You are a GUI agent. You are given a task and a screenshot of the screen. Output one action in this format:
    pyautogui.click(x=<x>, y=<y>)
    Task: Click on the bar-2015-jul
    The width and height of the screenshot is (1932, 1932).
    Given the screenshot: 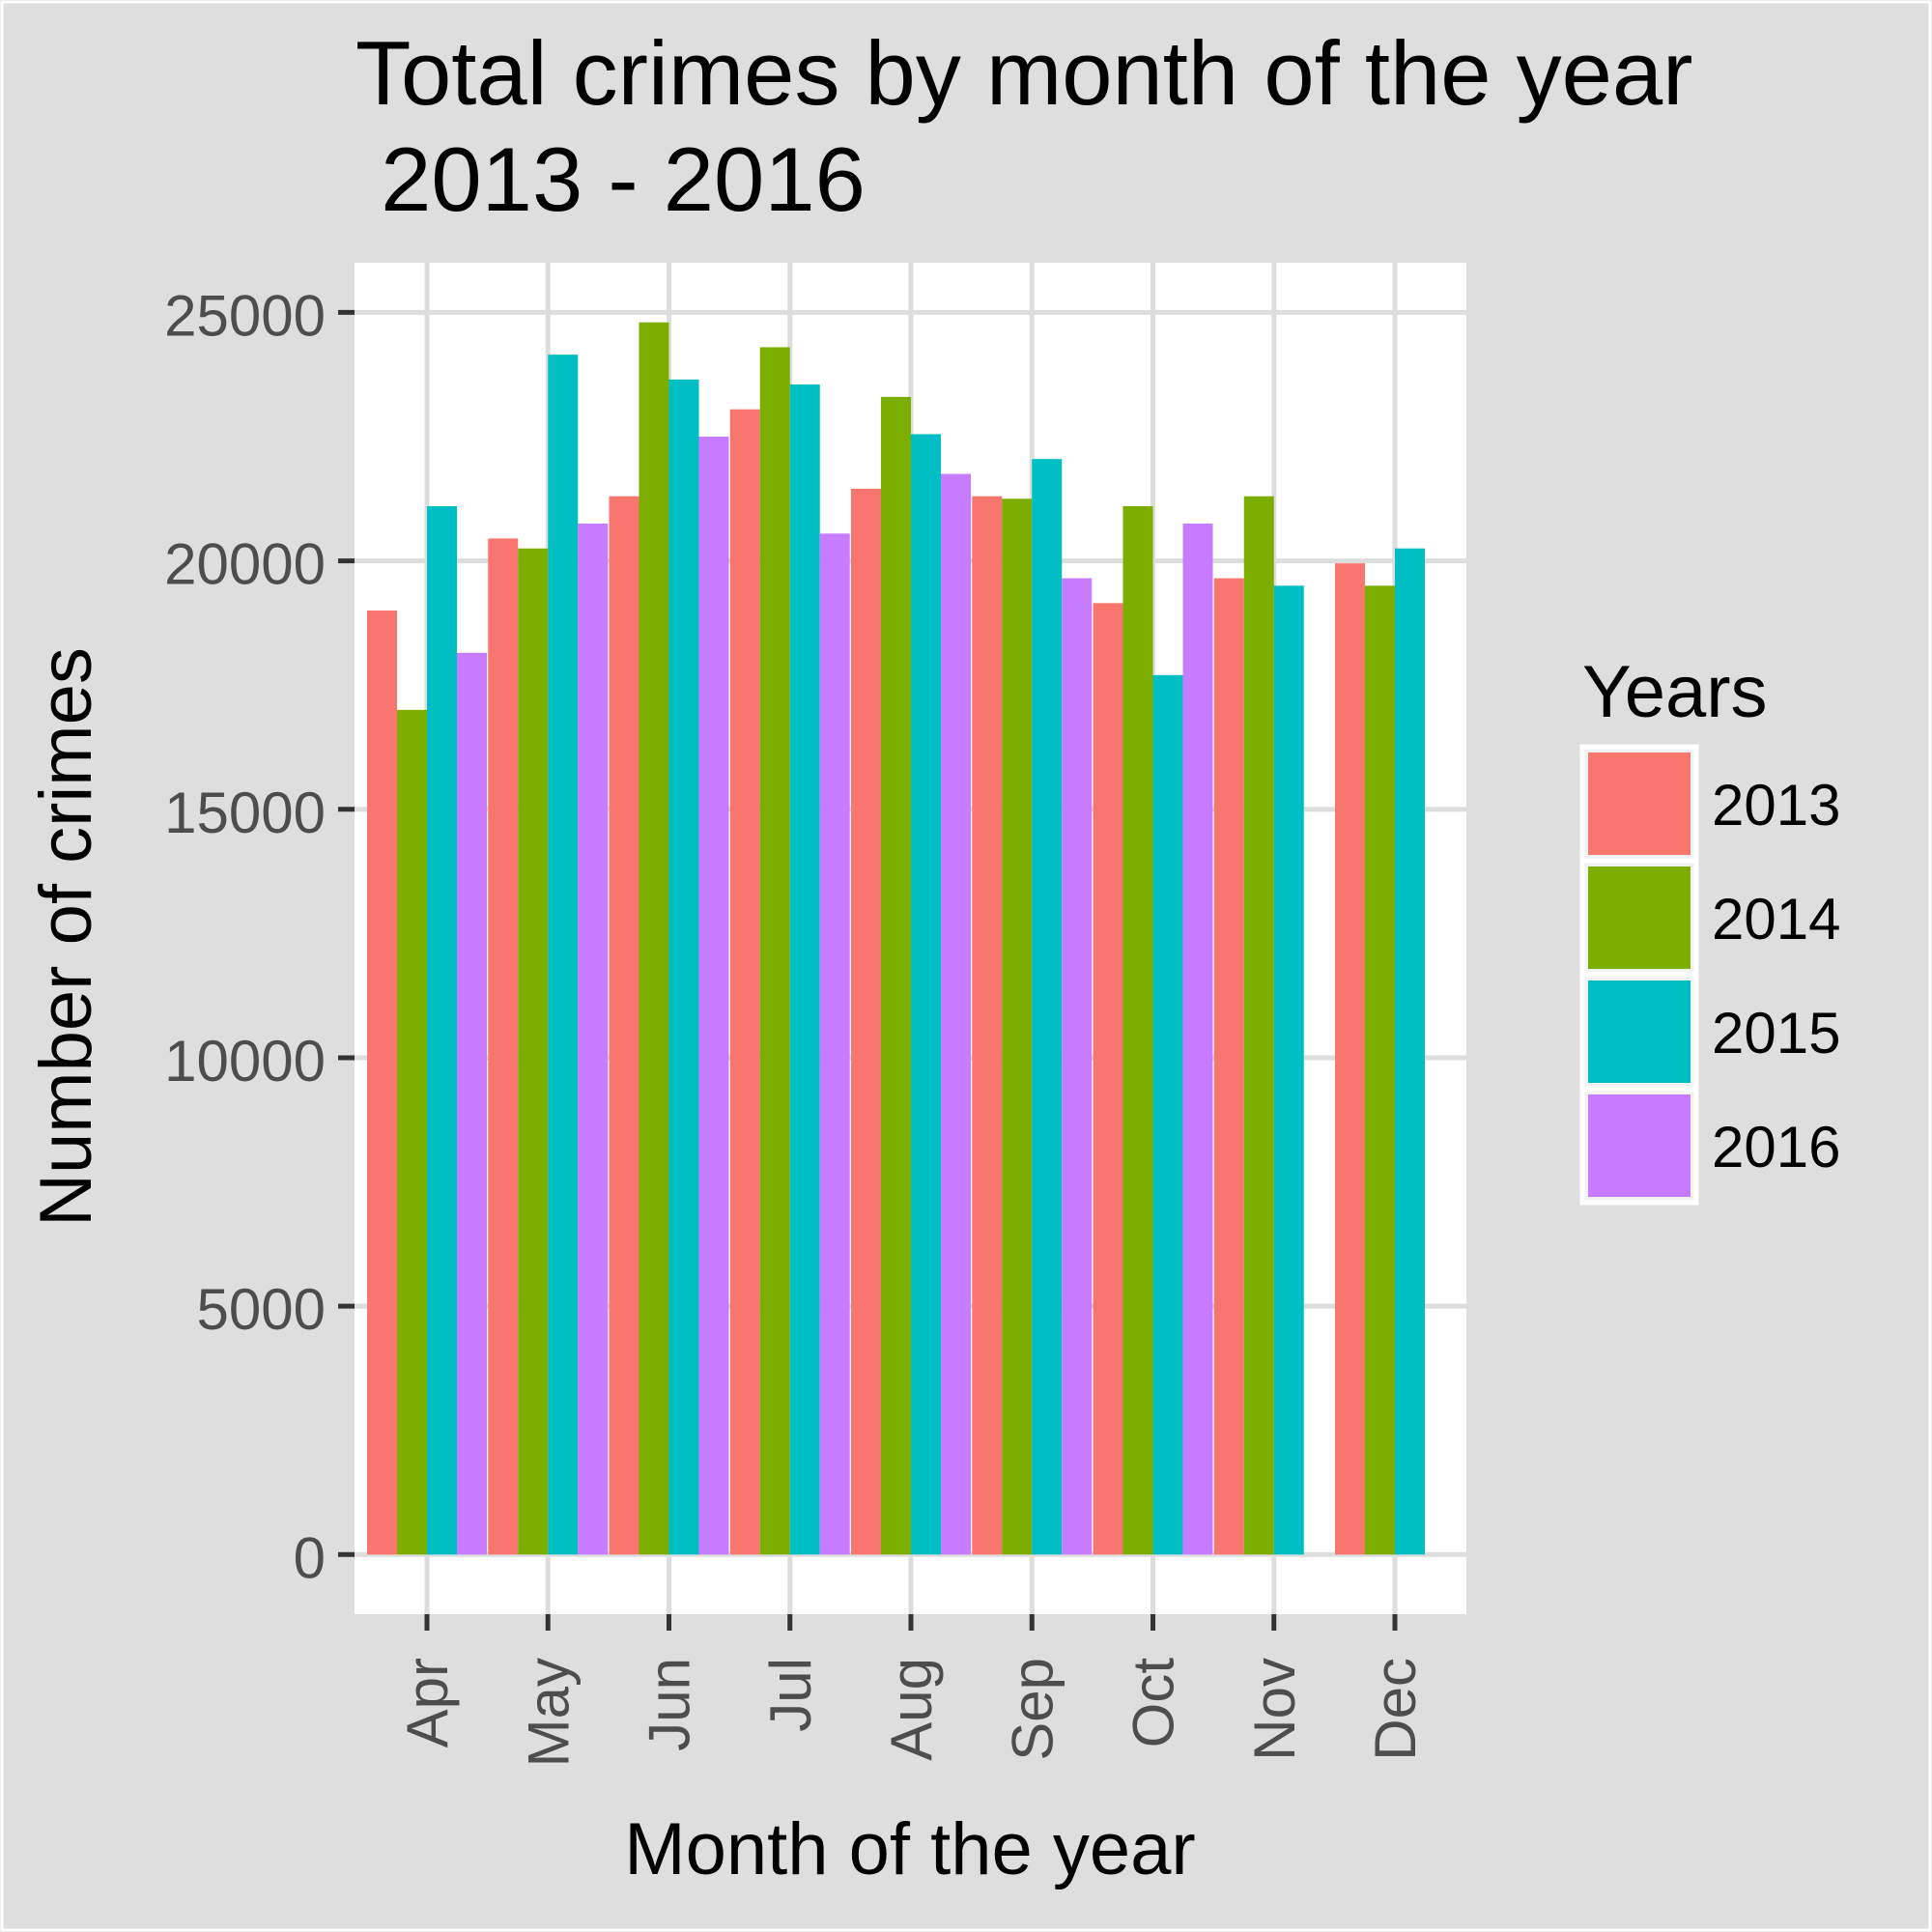 What is the action you would take?
    pyautogui.click(x=804, y=969)
    